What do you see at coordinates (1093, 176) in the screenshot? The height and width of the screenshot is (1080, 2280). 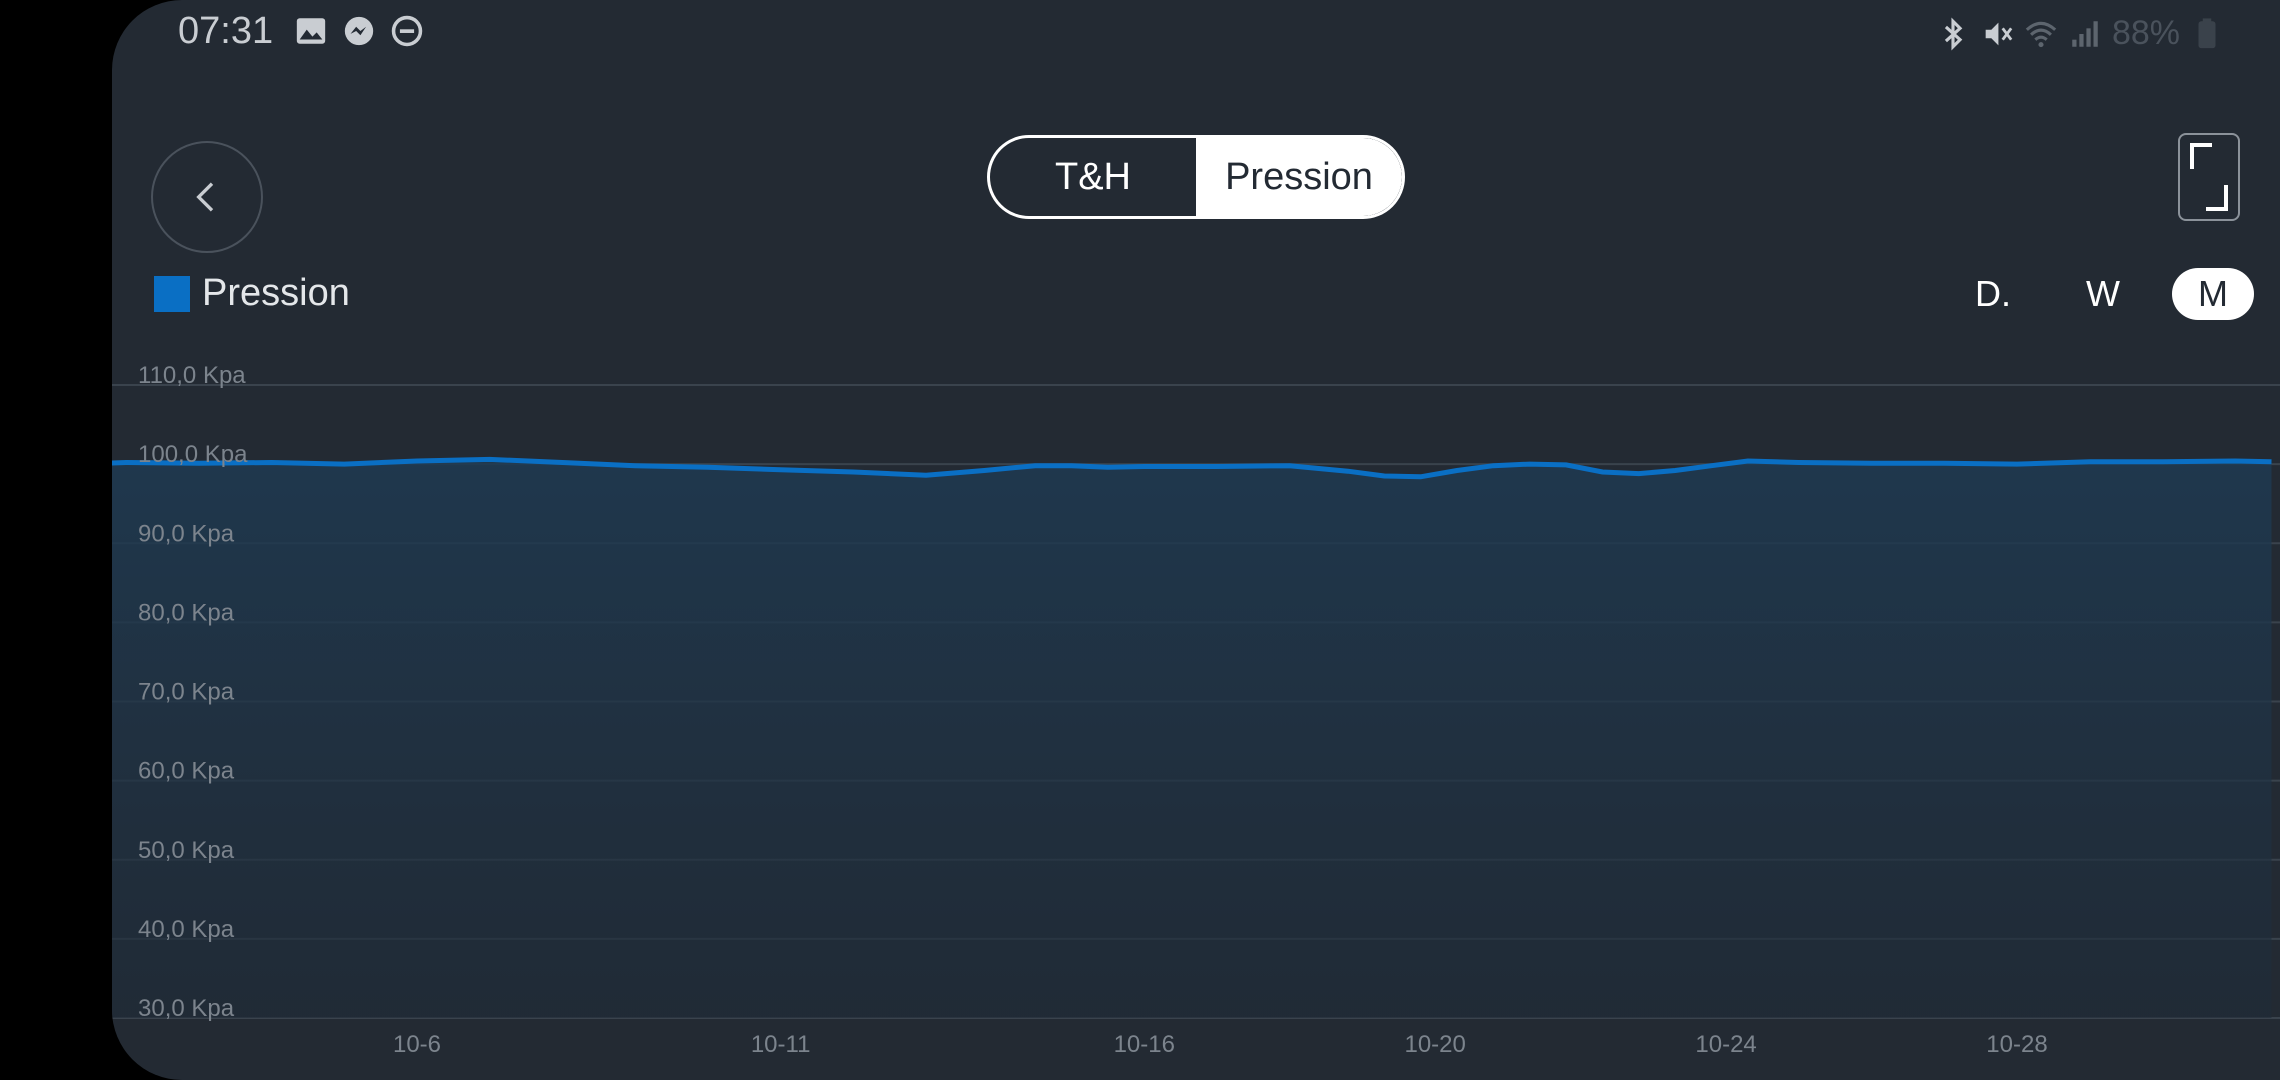 I see `tab-th: T&H` at bounding box center [1093, 176].